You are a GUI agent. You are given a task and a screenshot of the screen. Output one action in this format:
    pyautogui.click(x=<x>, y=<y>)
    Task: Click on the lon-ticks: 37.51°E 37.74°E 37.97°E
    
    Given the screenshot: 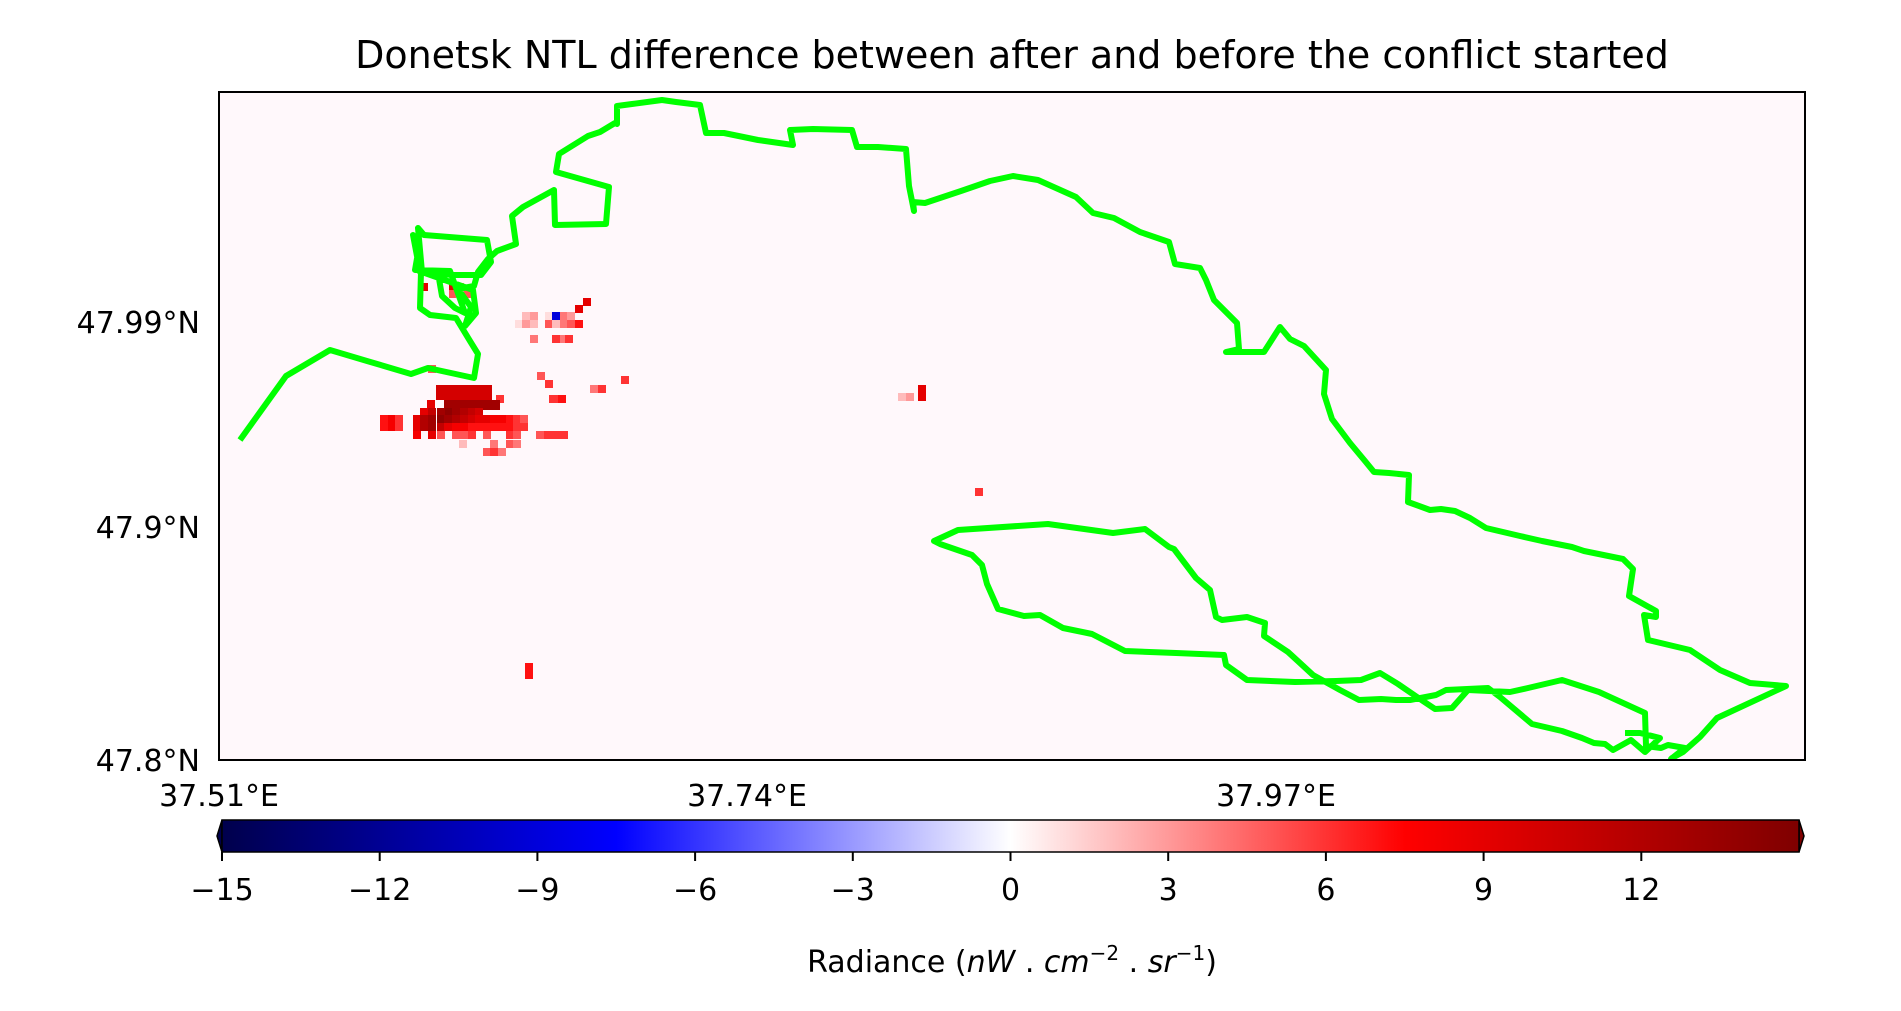 What is the action you would take?
    pyautogui.click(x=747, y=796)
    